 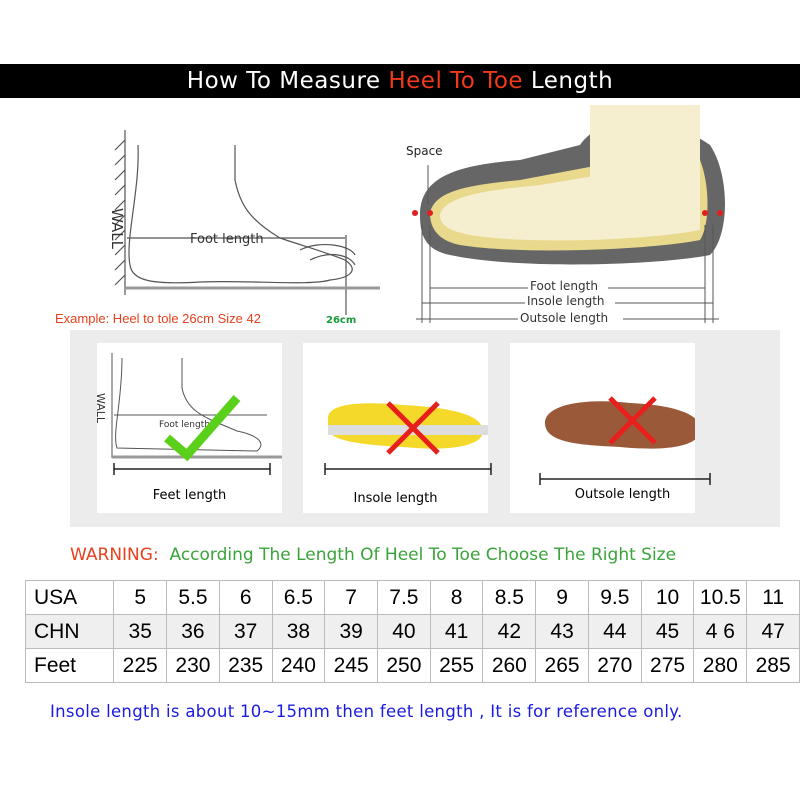 What do you see at coordinates (509, 665) in the screenshot?
I see `table-cell: 260` at bounding box center [509, 665].